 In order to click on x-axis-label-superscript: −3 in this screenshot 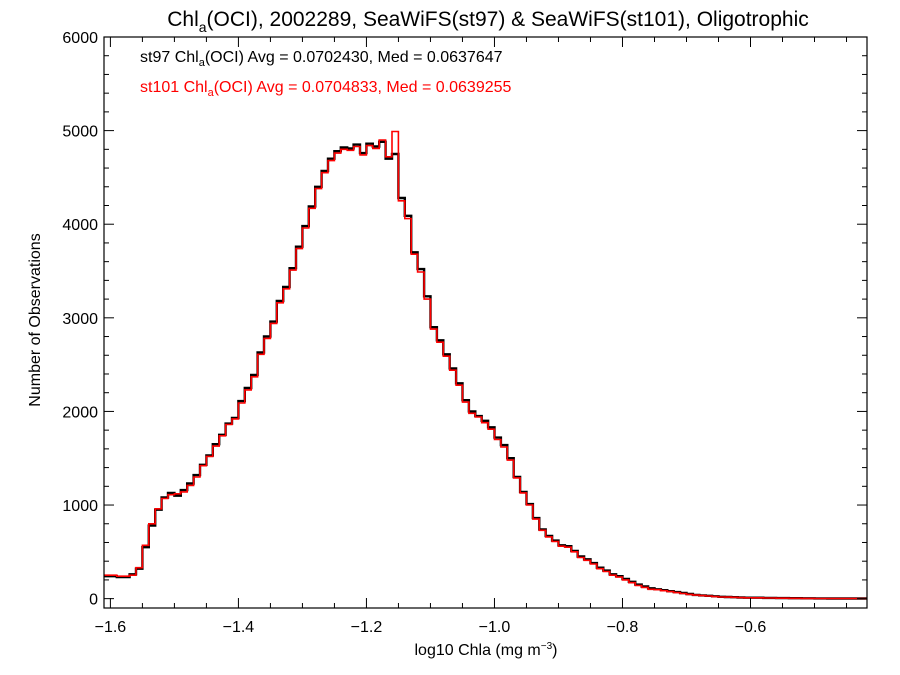, I will do `click(547, 646)`.